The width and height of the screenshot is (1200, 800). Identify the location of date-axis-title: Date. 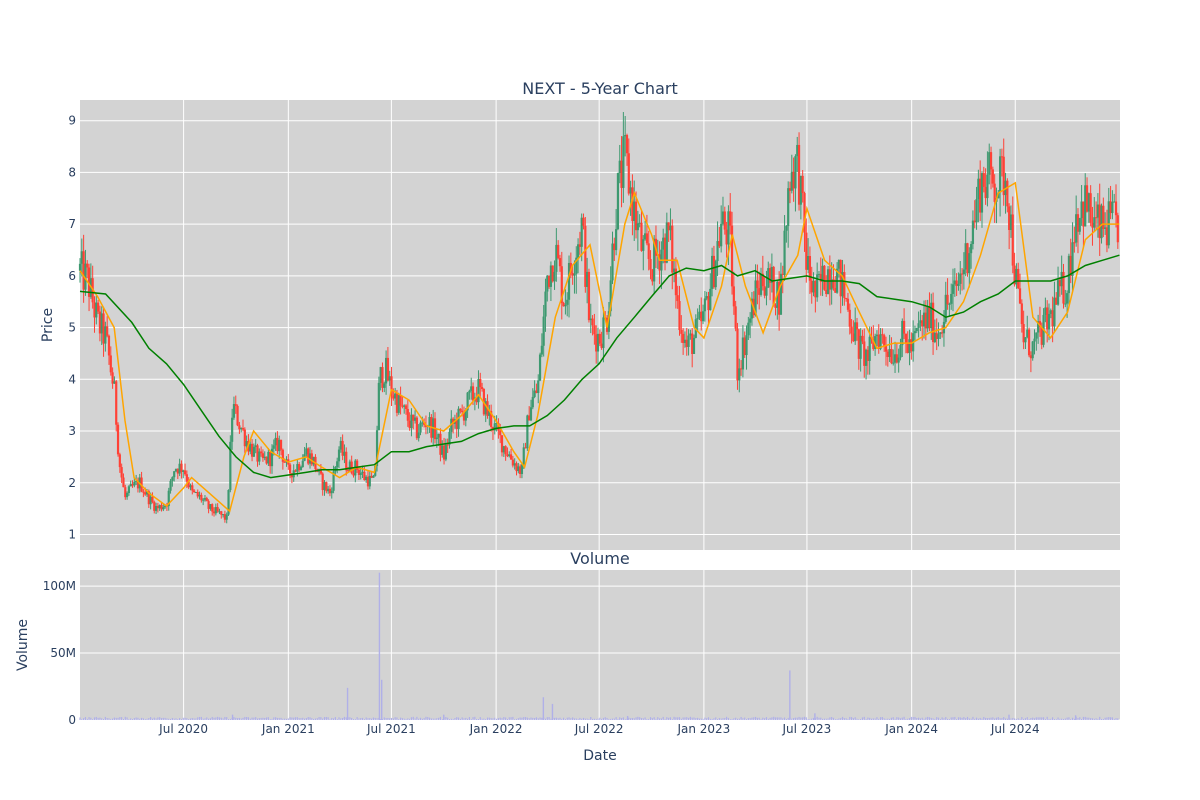
(599, 756).